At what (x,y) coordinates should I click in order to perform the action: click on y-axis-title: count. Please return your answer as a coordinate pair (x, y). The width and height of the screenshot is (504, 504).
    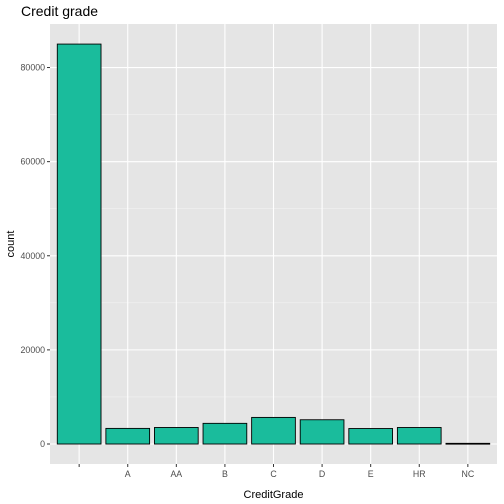
    Looking at the image, I should click on (11, 244).